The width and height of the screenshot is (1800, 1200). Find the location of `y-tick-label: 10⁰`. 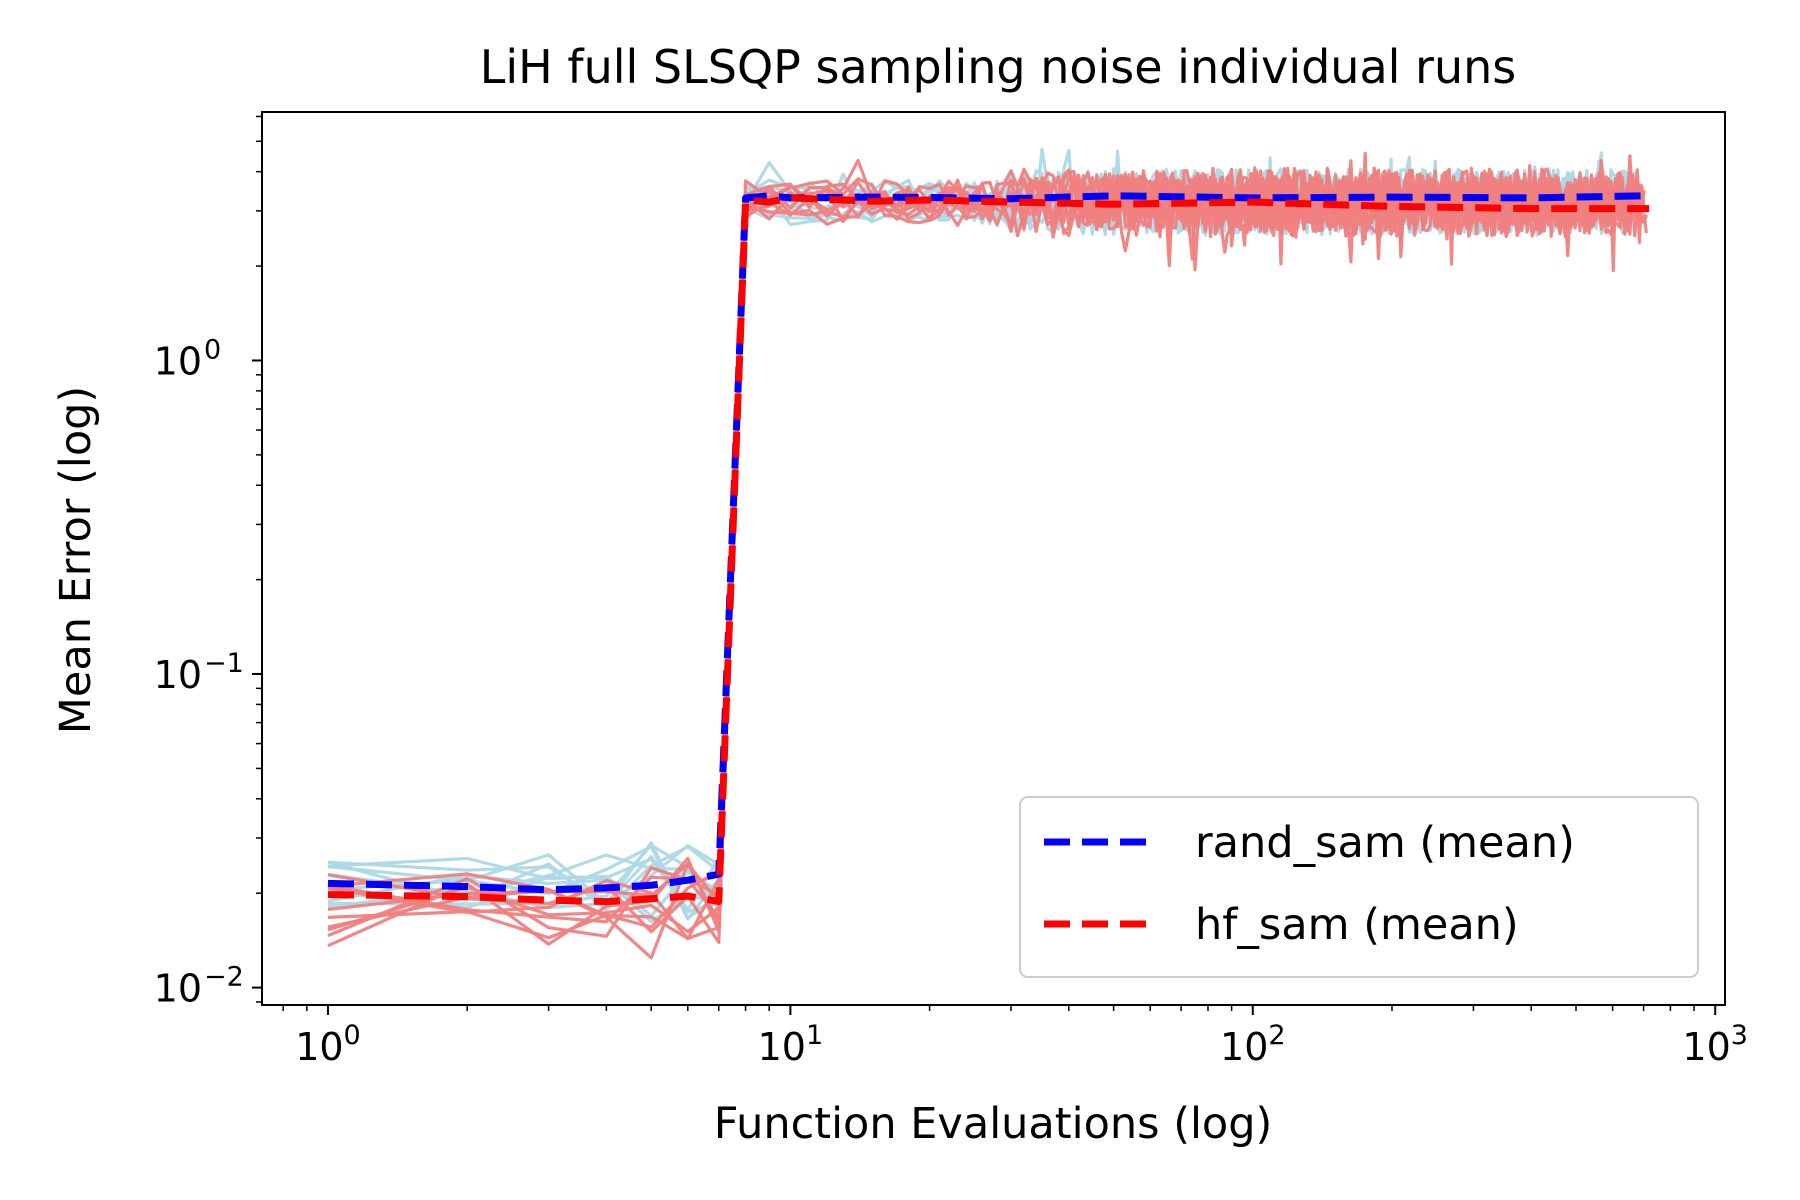

y-tick-label: 10⁰ is located at coordinates (188, 358).